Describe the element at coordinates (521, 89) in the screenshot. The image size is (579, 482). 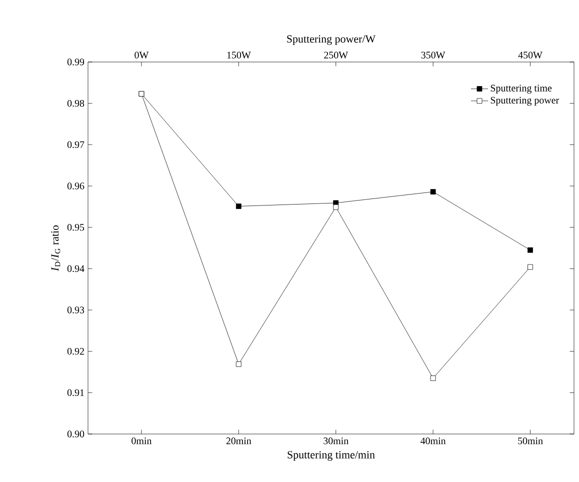
I see `legend-label: Sputtering time` at that location.